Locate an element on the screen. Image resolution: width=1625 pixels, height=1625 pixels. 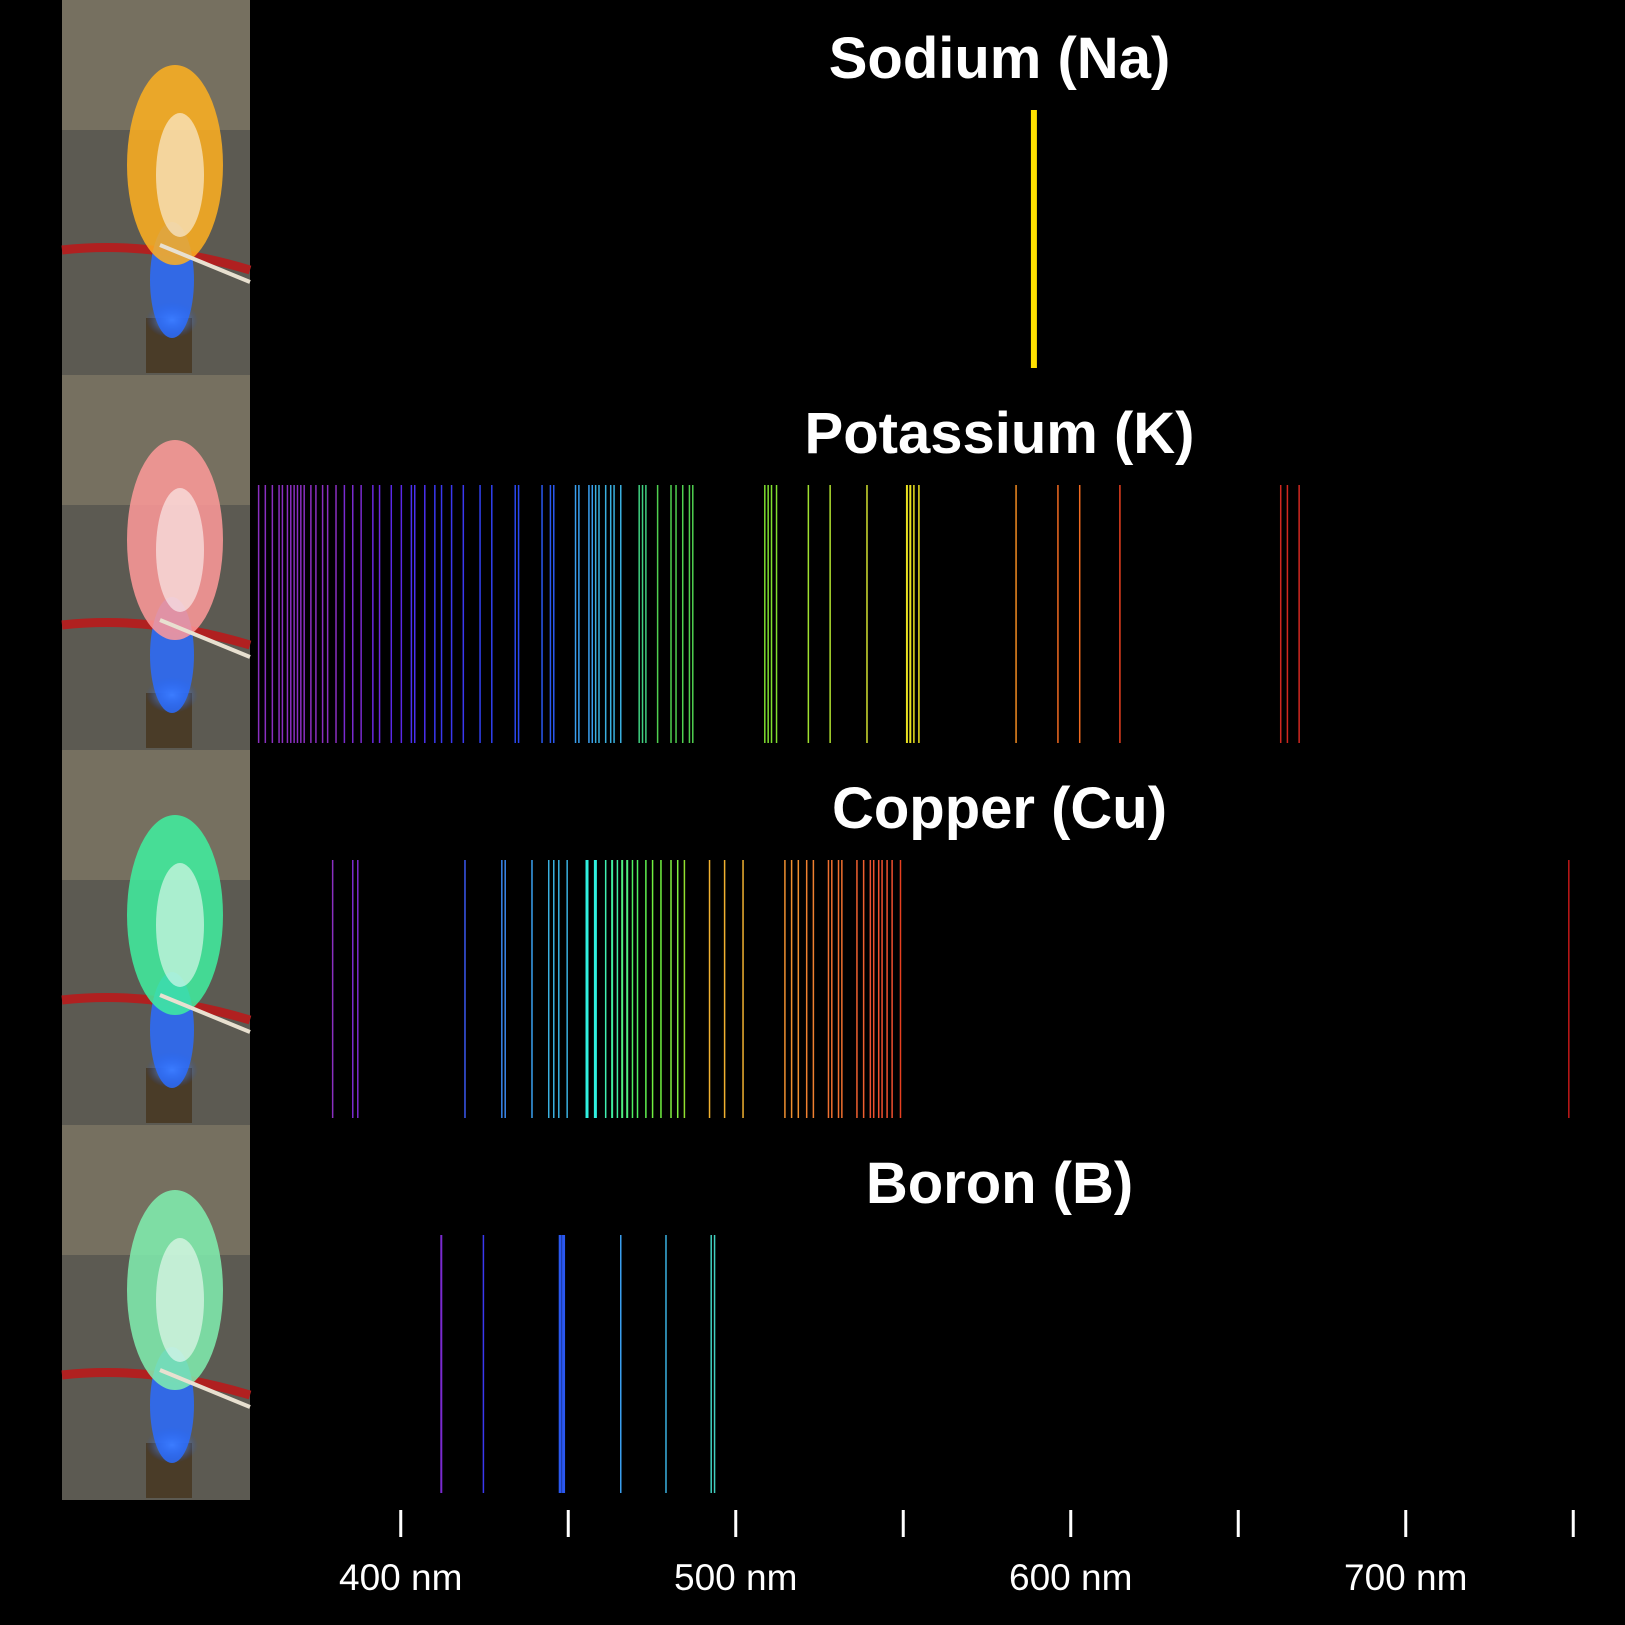
wavelength-axis: 400 nm 500 nm 600 nm 700 nm is located at coordinates (957, 1554).